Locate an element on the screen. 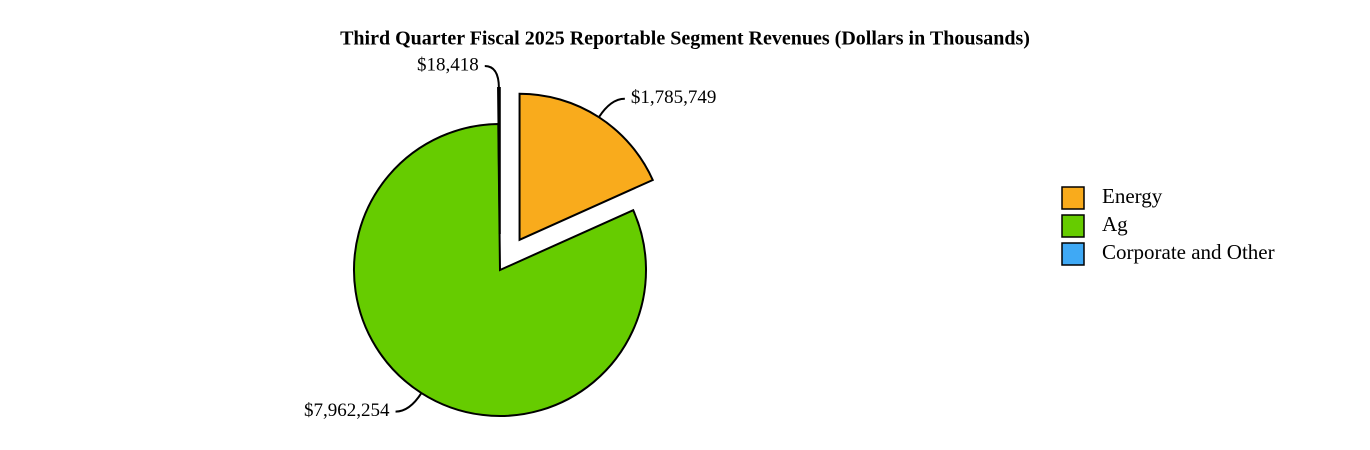  legend-label: Energy is located at coordinates (1132, 196).